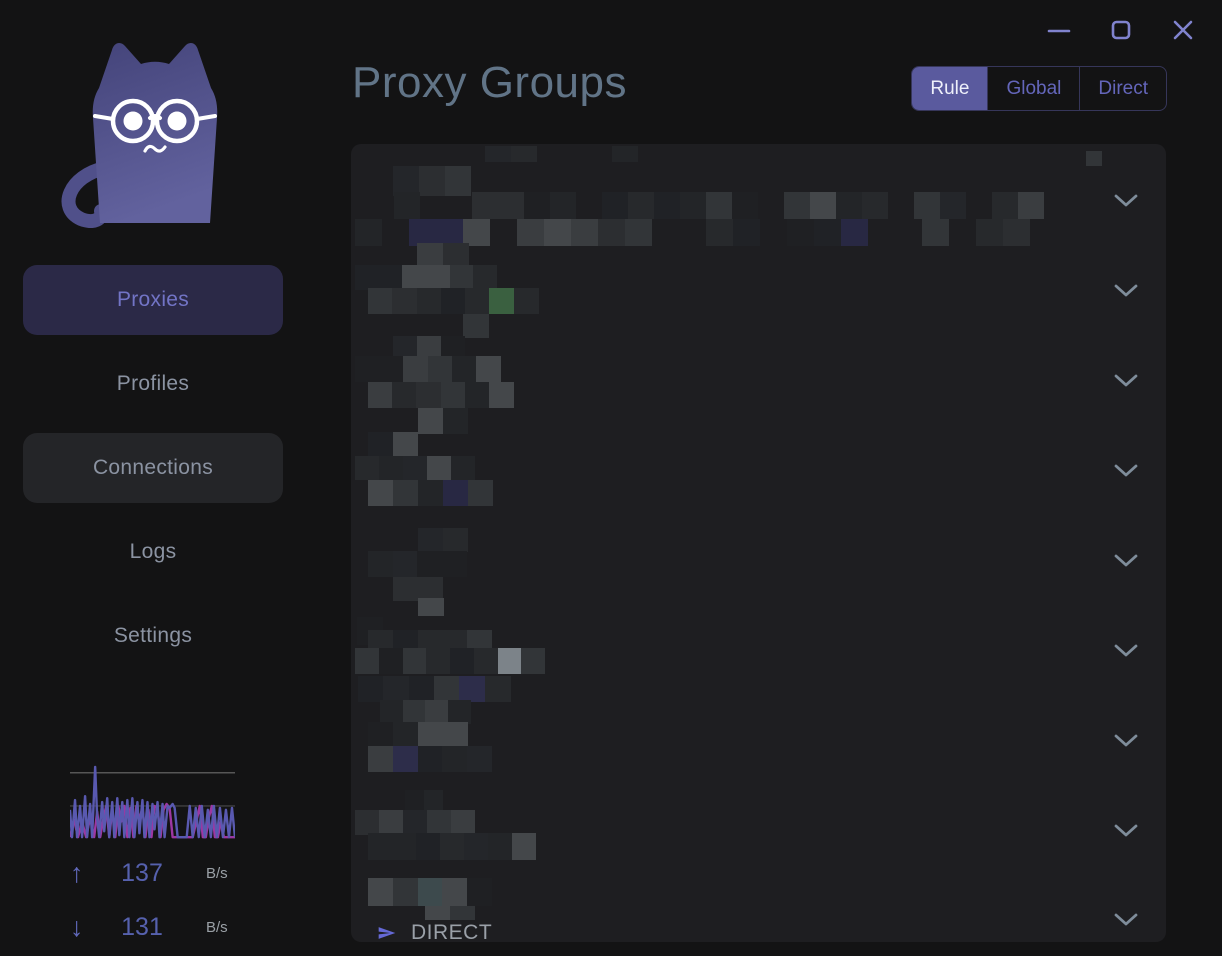 This screenshot has width=1222, height=956. What do you see at coordinates (1126, 472) in the screenshot?
I see `group-4-expand-chevron` at bounding box center [1126, 472].